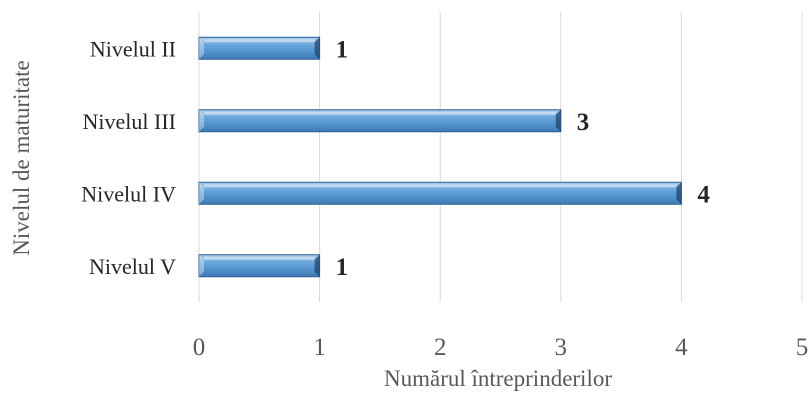 The image size is (808, 401). Describe the element at coordinates (802, 347) in the screenshot. I see `x-tick-label-5: 5` at that location.